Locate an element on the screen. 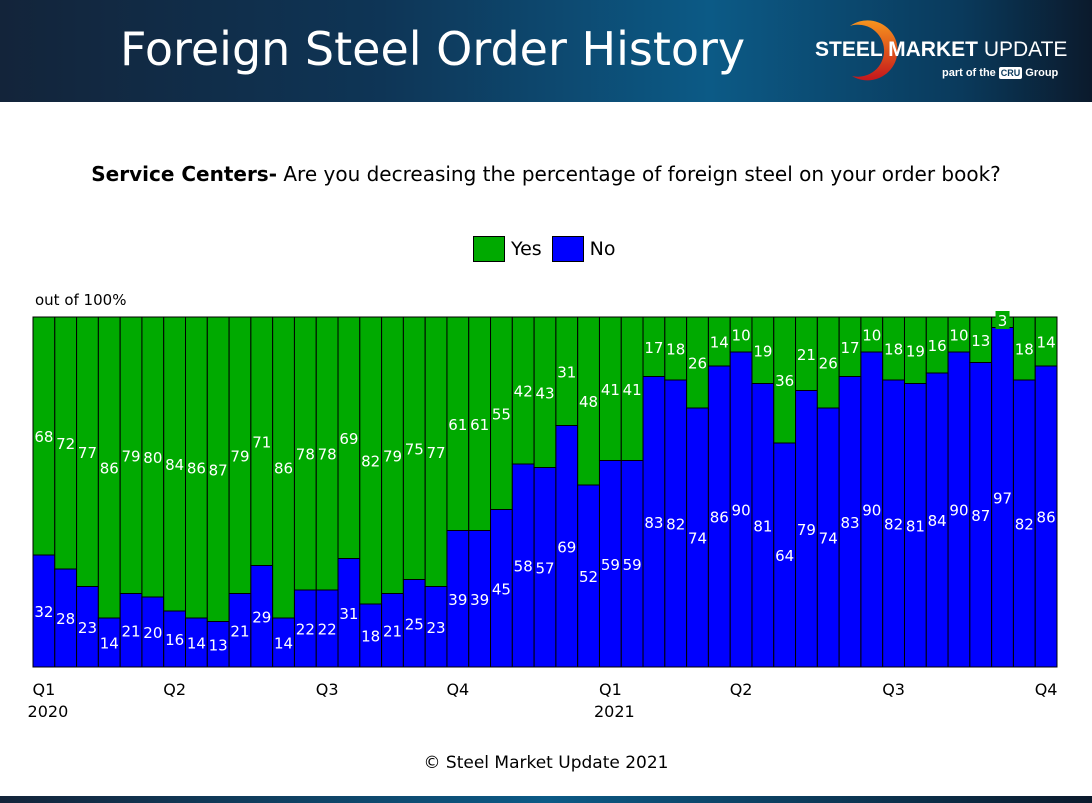 This screenshot has height=803, width=1092. data-label-no: 52 is located at coordinates (588, 577).